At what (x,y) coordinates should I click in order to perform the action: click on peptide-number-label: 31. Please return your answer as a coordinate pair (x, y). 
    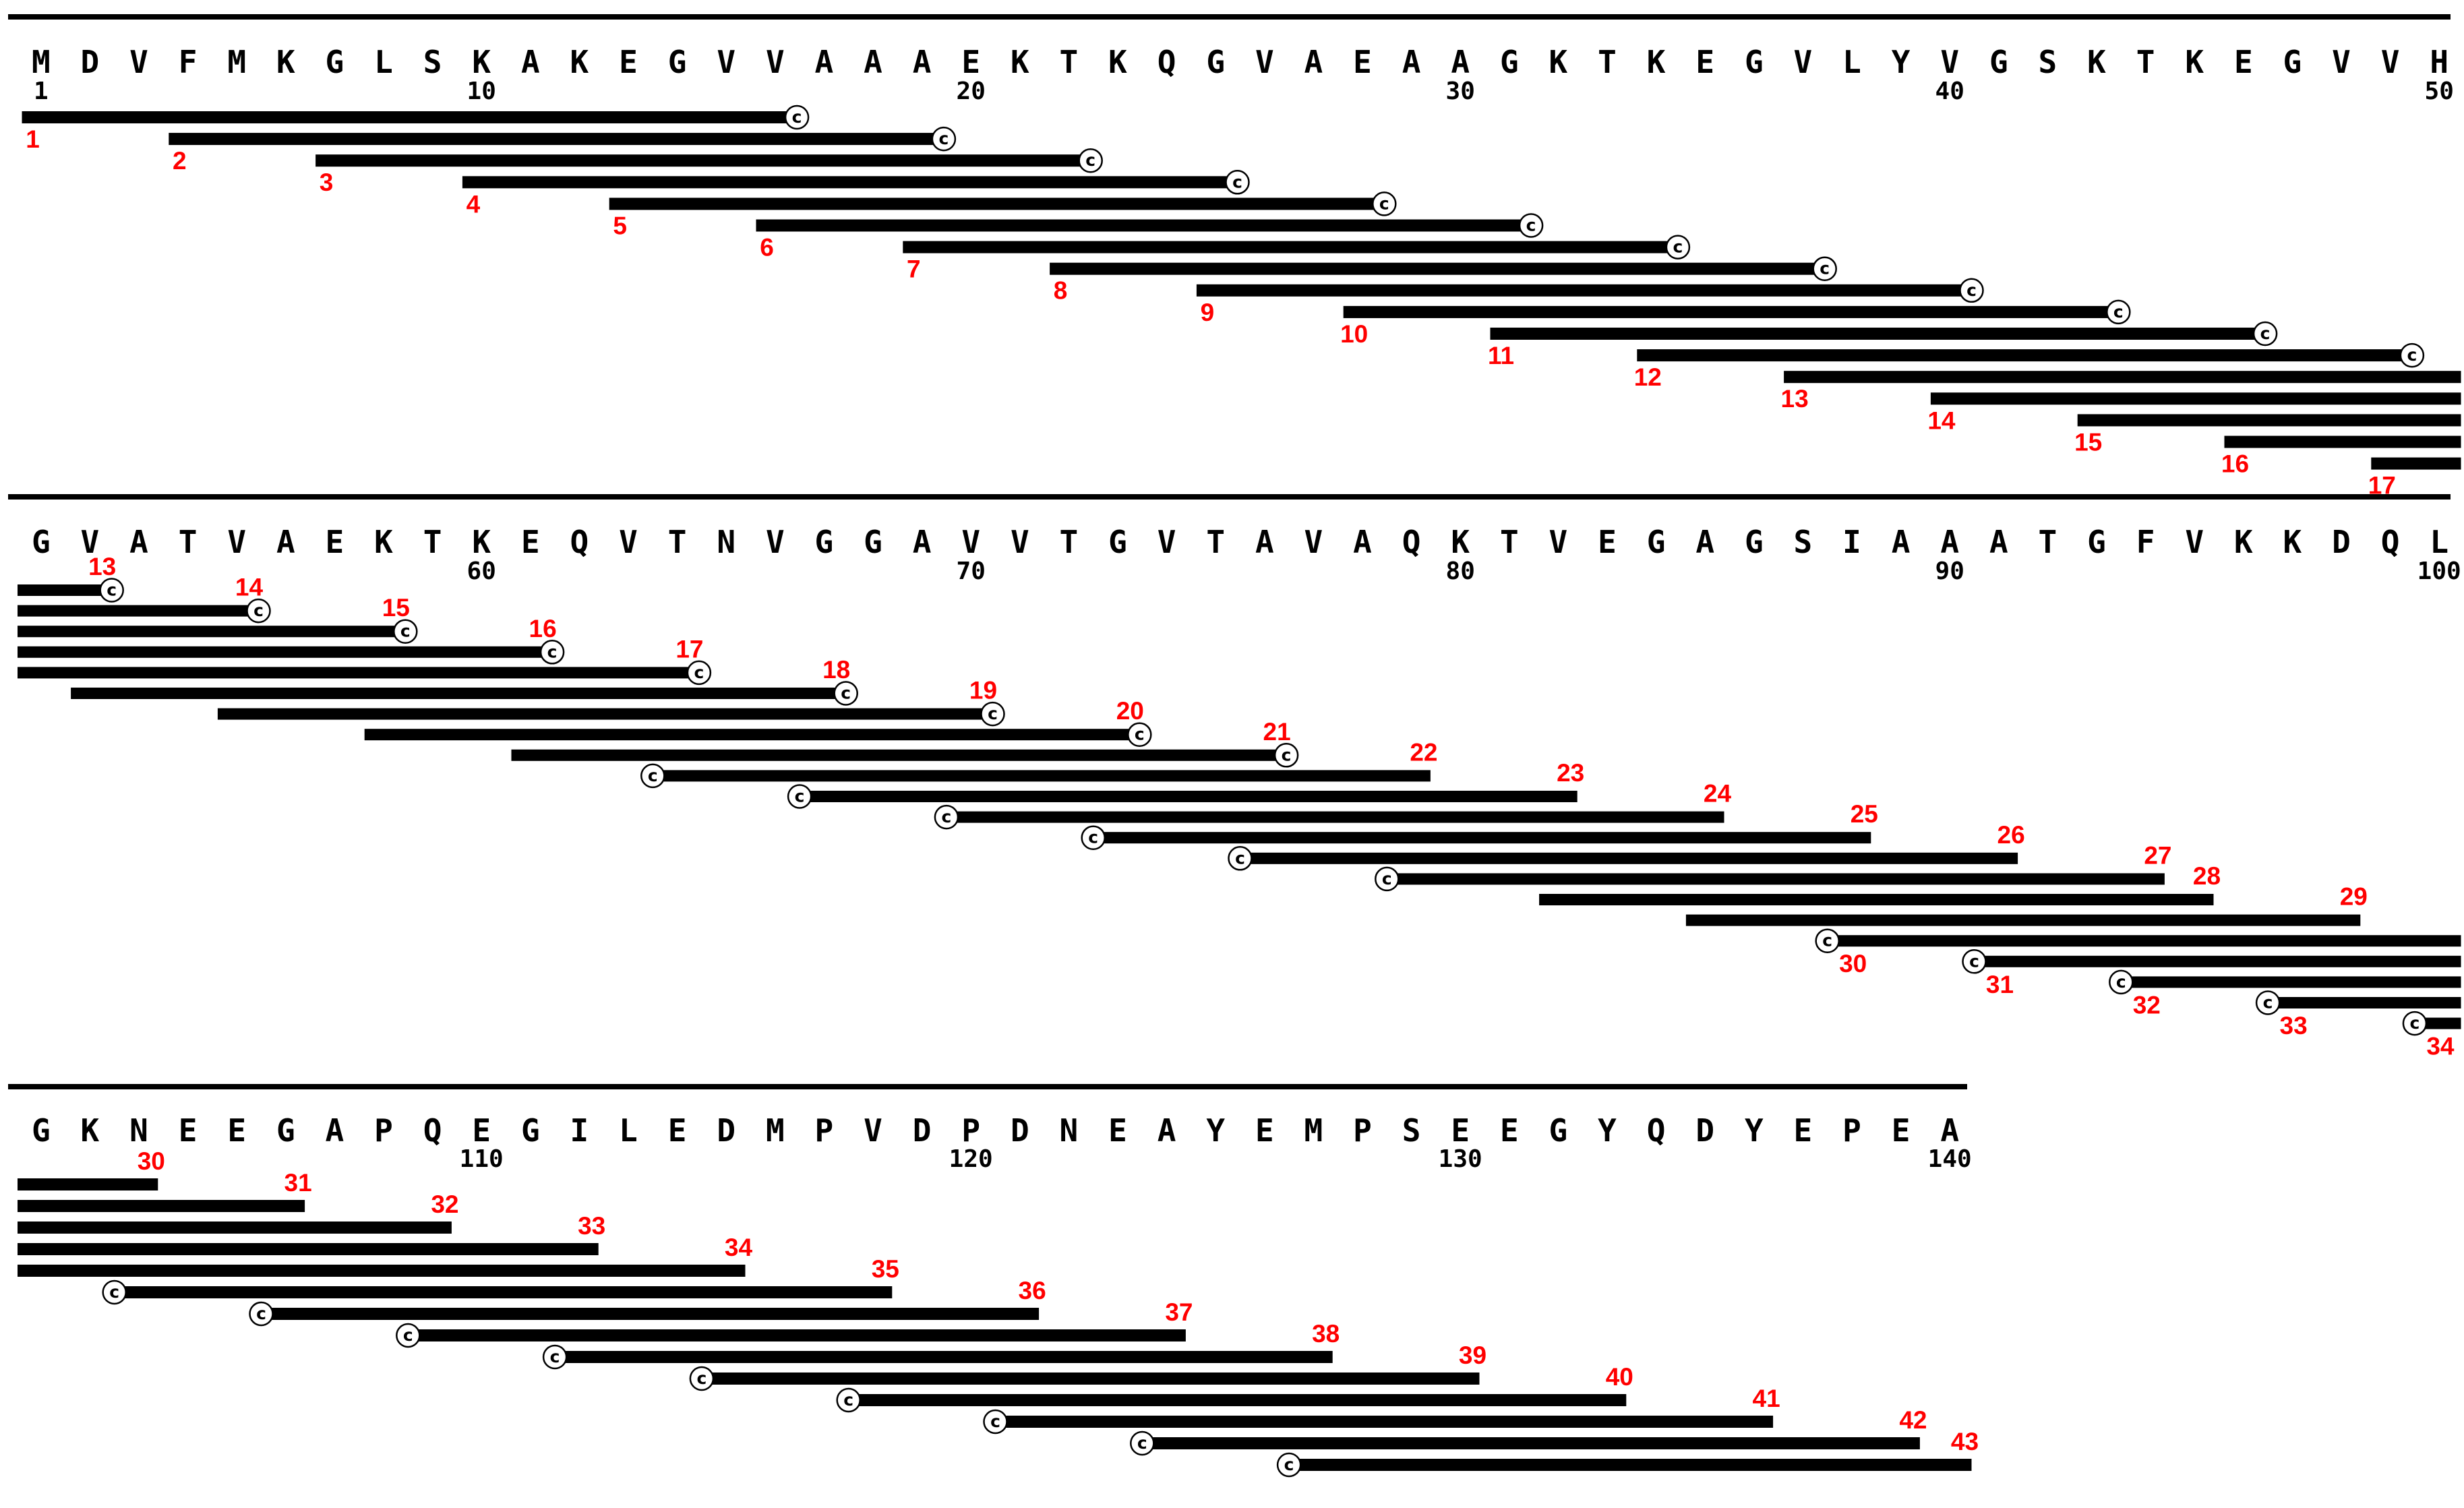
    Looking at the image, I should click on (298, 1183).